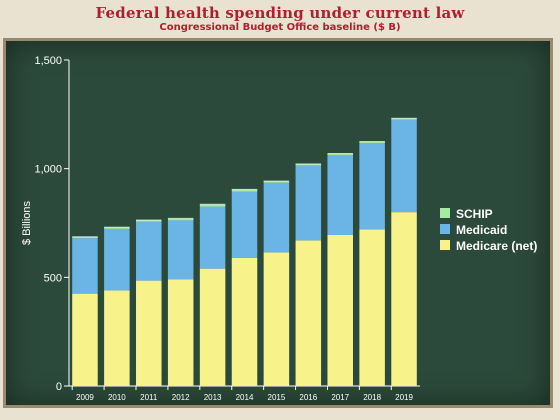 This screenshot has width=560, height=420. Describe the element at coordinates (308, 397) in the screenshot. I see `x-tick-label: 2016` at that location.